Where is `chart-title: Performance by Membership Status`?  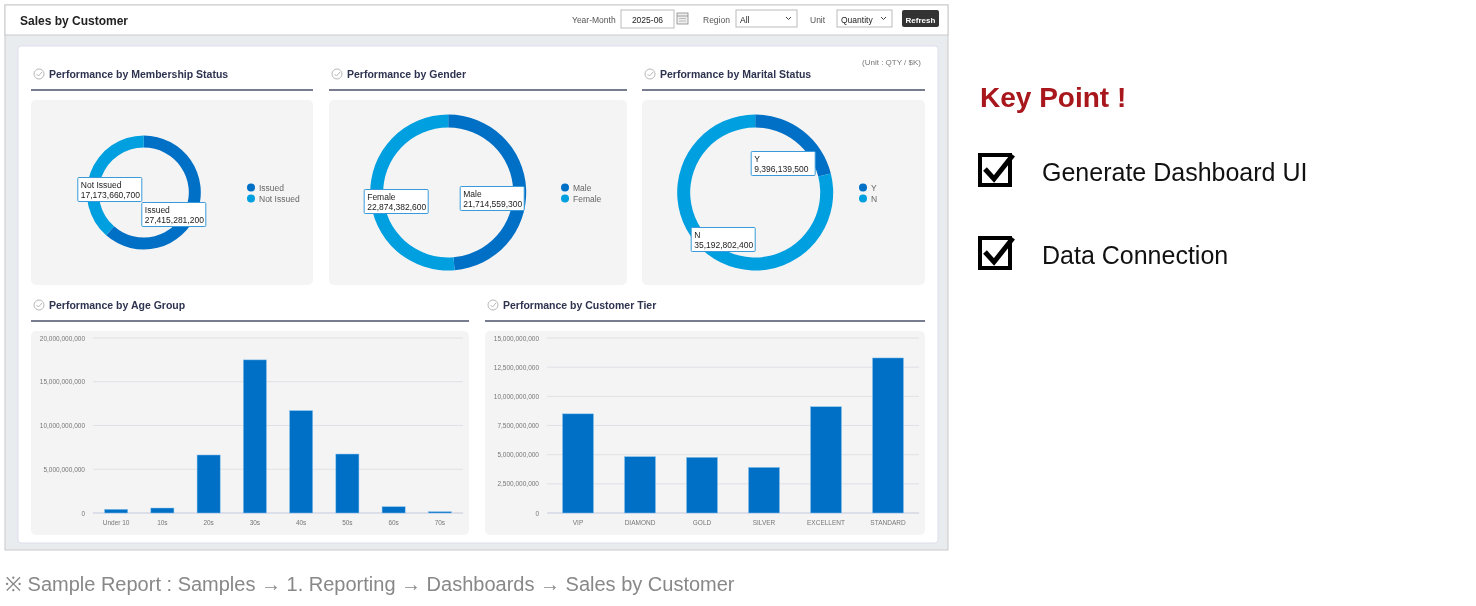 chart-title: Performance by Membership Status is located at coordinates (139, 74).